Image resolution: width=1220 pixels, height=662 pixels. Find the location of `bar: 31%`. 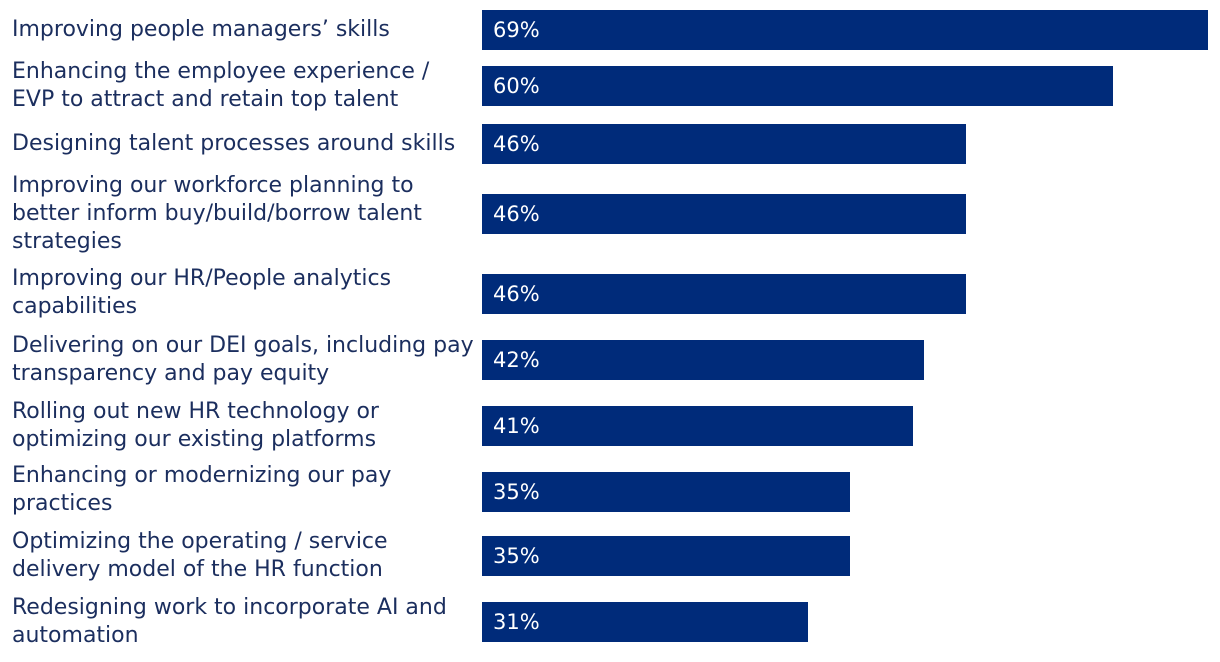

bar: 31% is located at coordinates (645, 622).